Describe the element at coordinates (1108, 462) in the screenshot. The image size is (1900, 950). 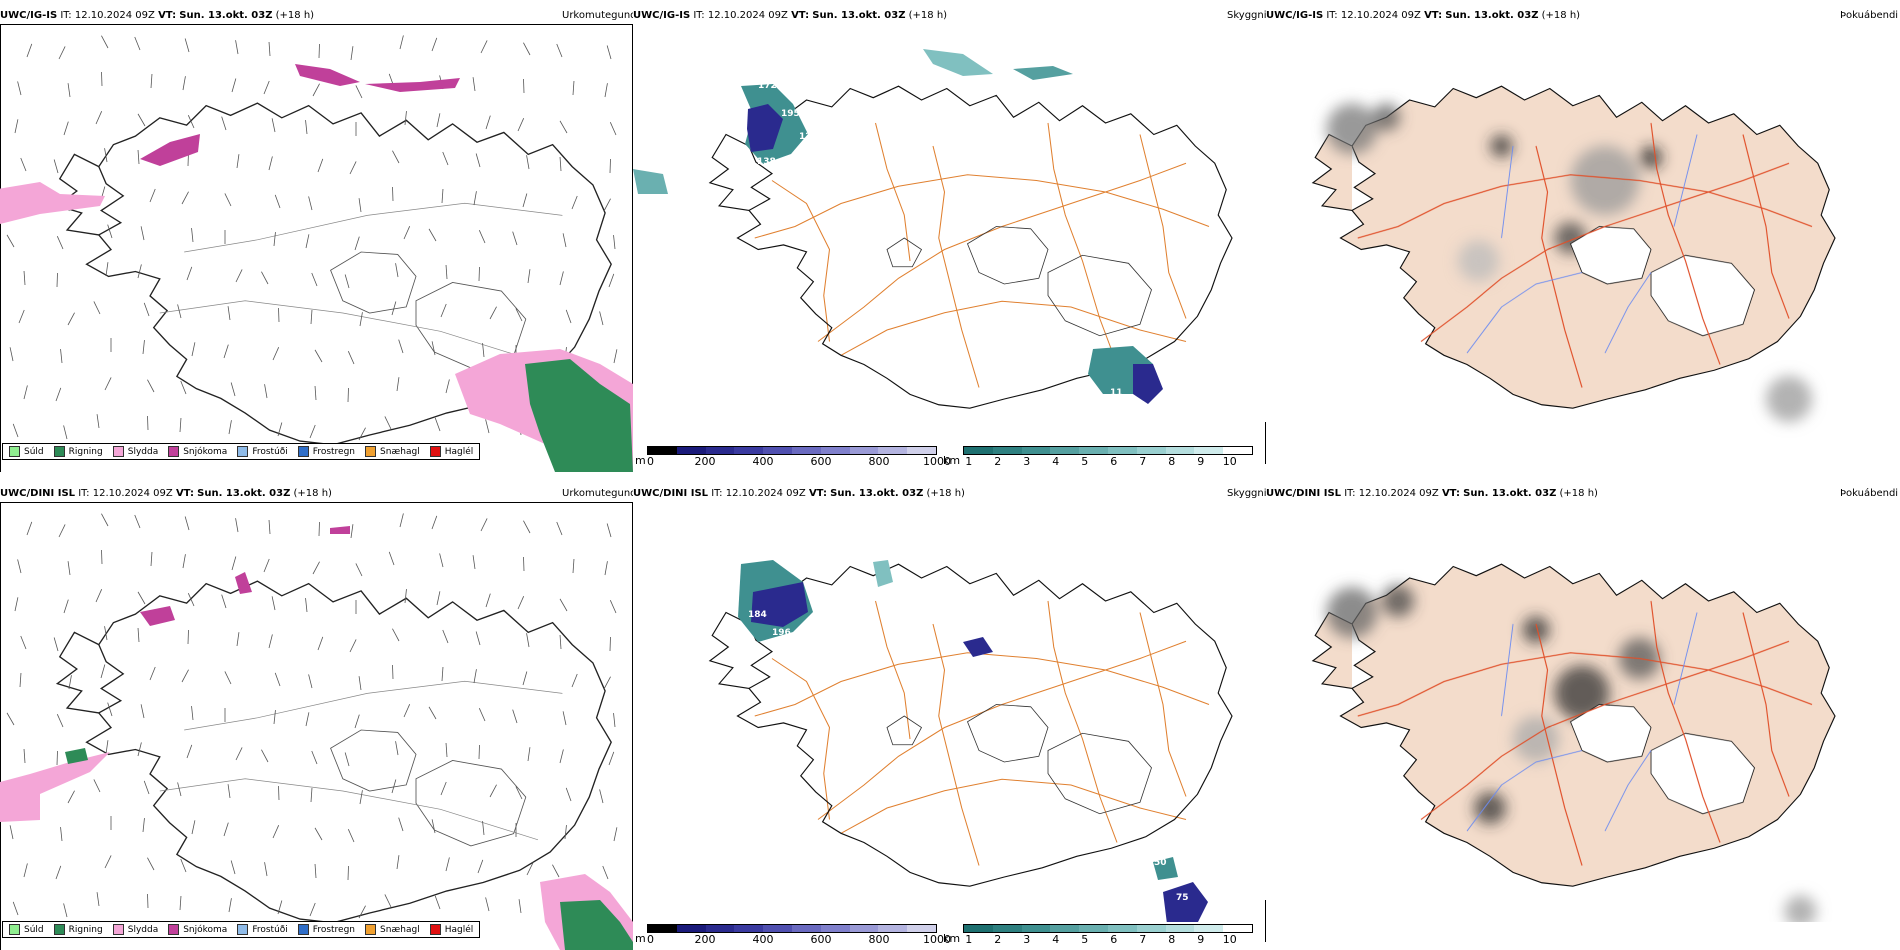
I see `visibility-colorbar-ticks: 1 2 3 4 5 6 7 8 9 10` at that location.